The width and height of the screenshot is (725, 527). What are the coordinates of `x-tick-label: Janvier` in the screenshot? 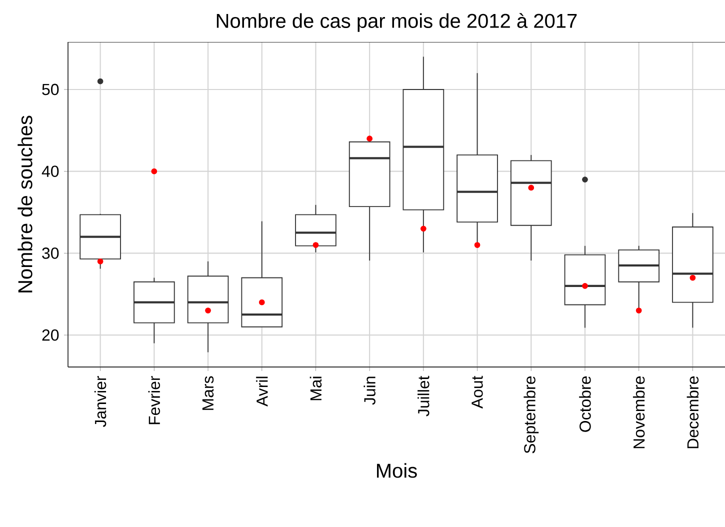 It's located at (100, 402).